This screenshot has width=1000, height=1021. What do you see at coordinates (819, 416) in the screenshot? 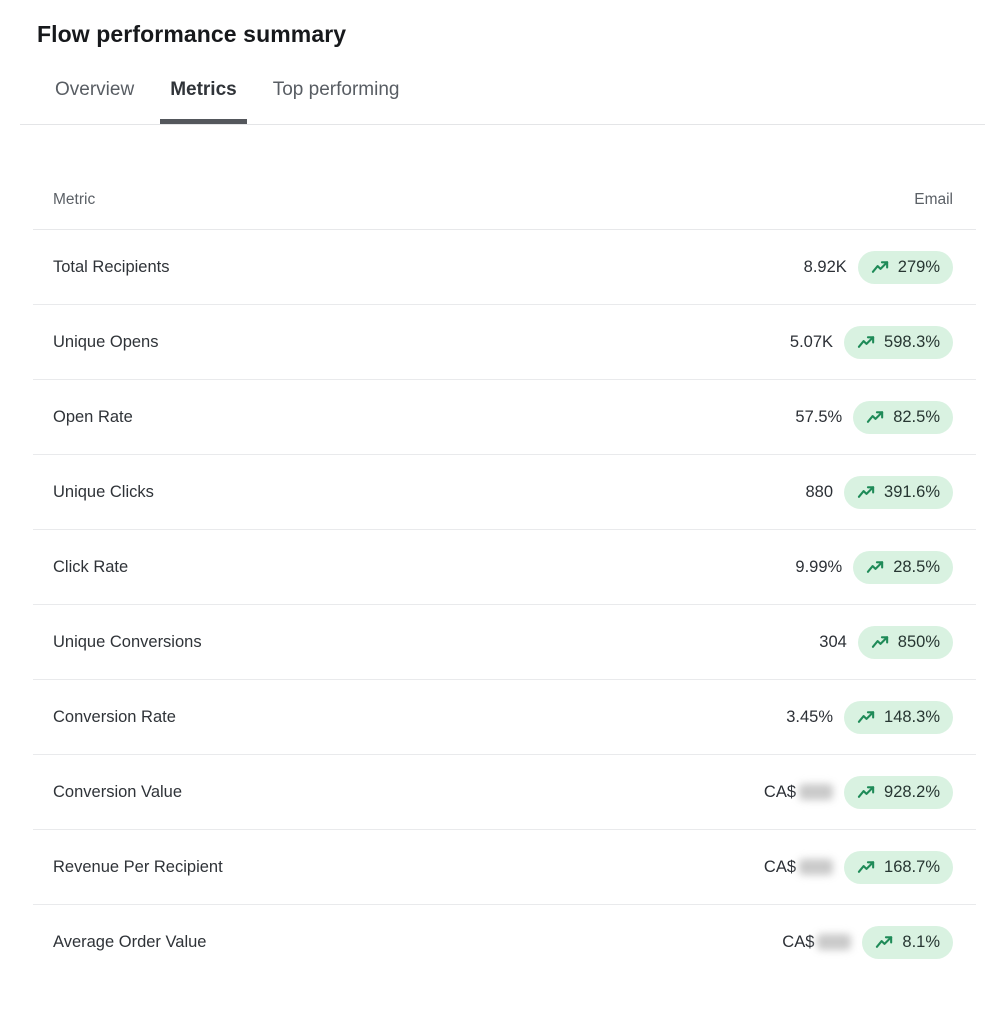
I see `metric-value: 57.5%` at bounding box center [819, 416].